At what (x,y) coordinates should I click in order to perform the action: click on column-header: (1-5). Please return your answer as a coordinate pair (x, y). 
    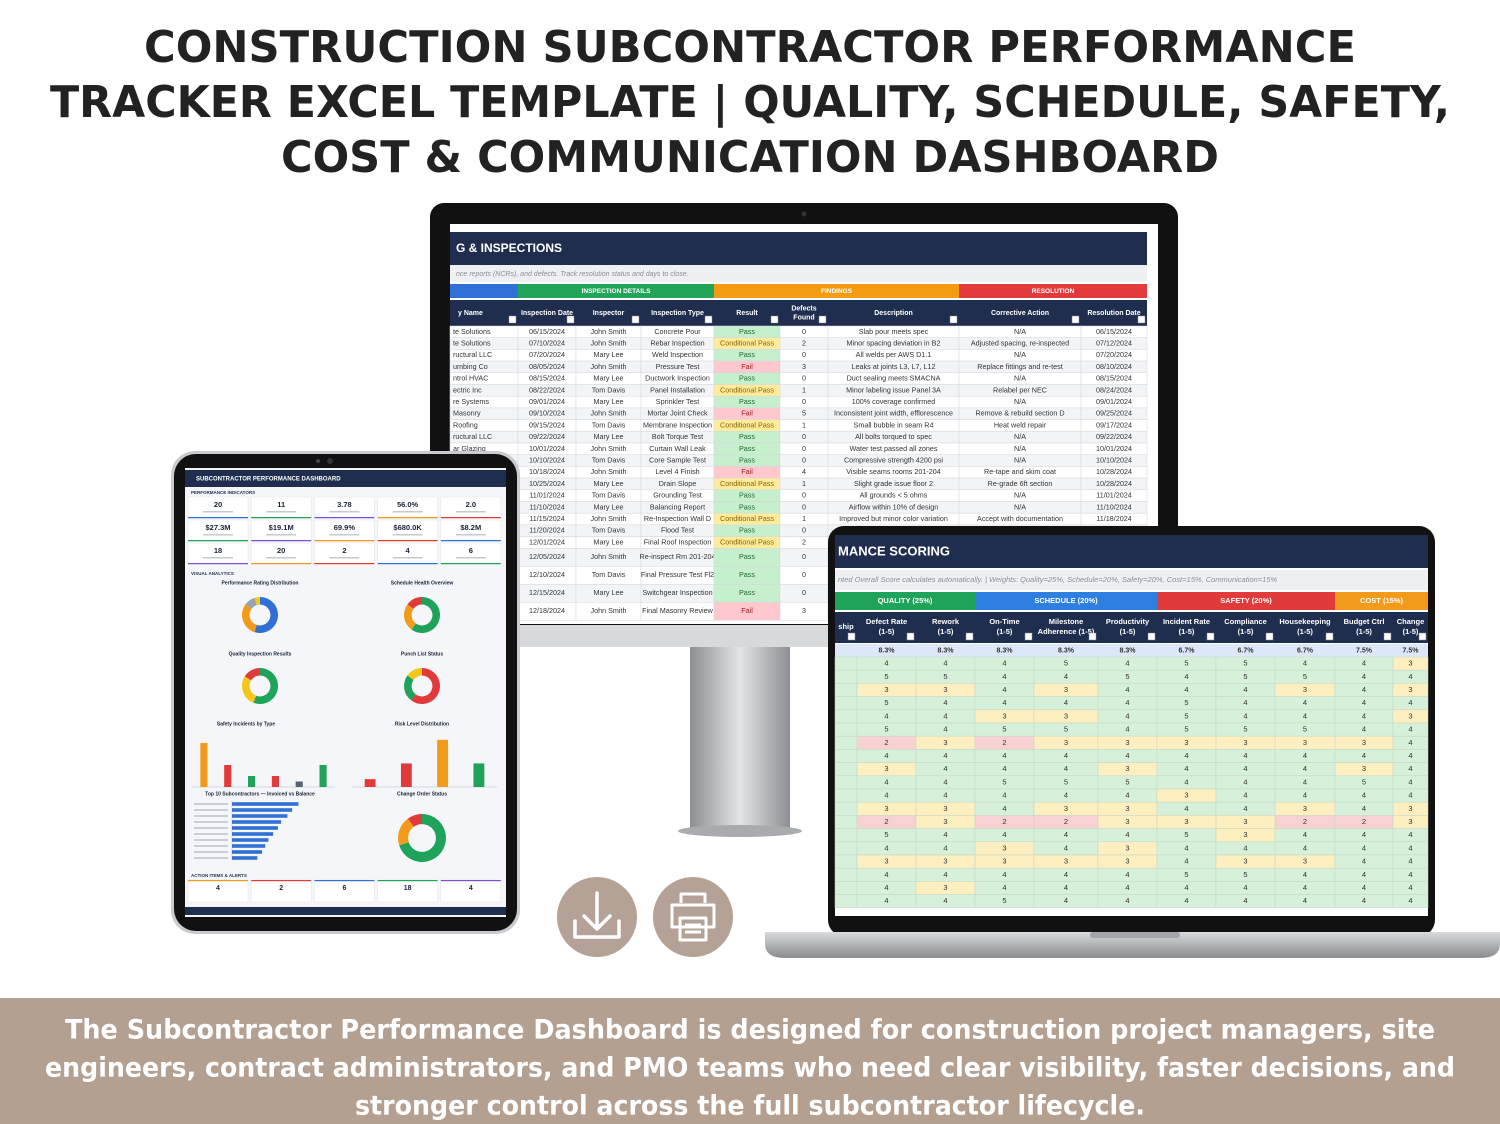
    Looking at the image, I should click on (1411, 631).